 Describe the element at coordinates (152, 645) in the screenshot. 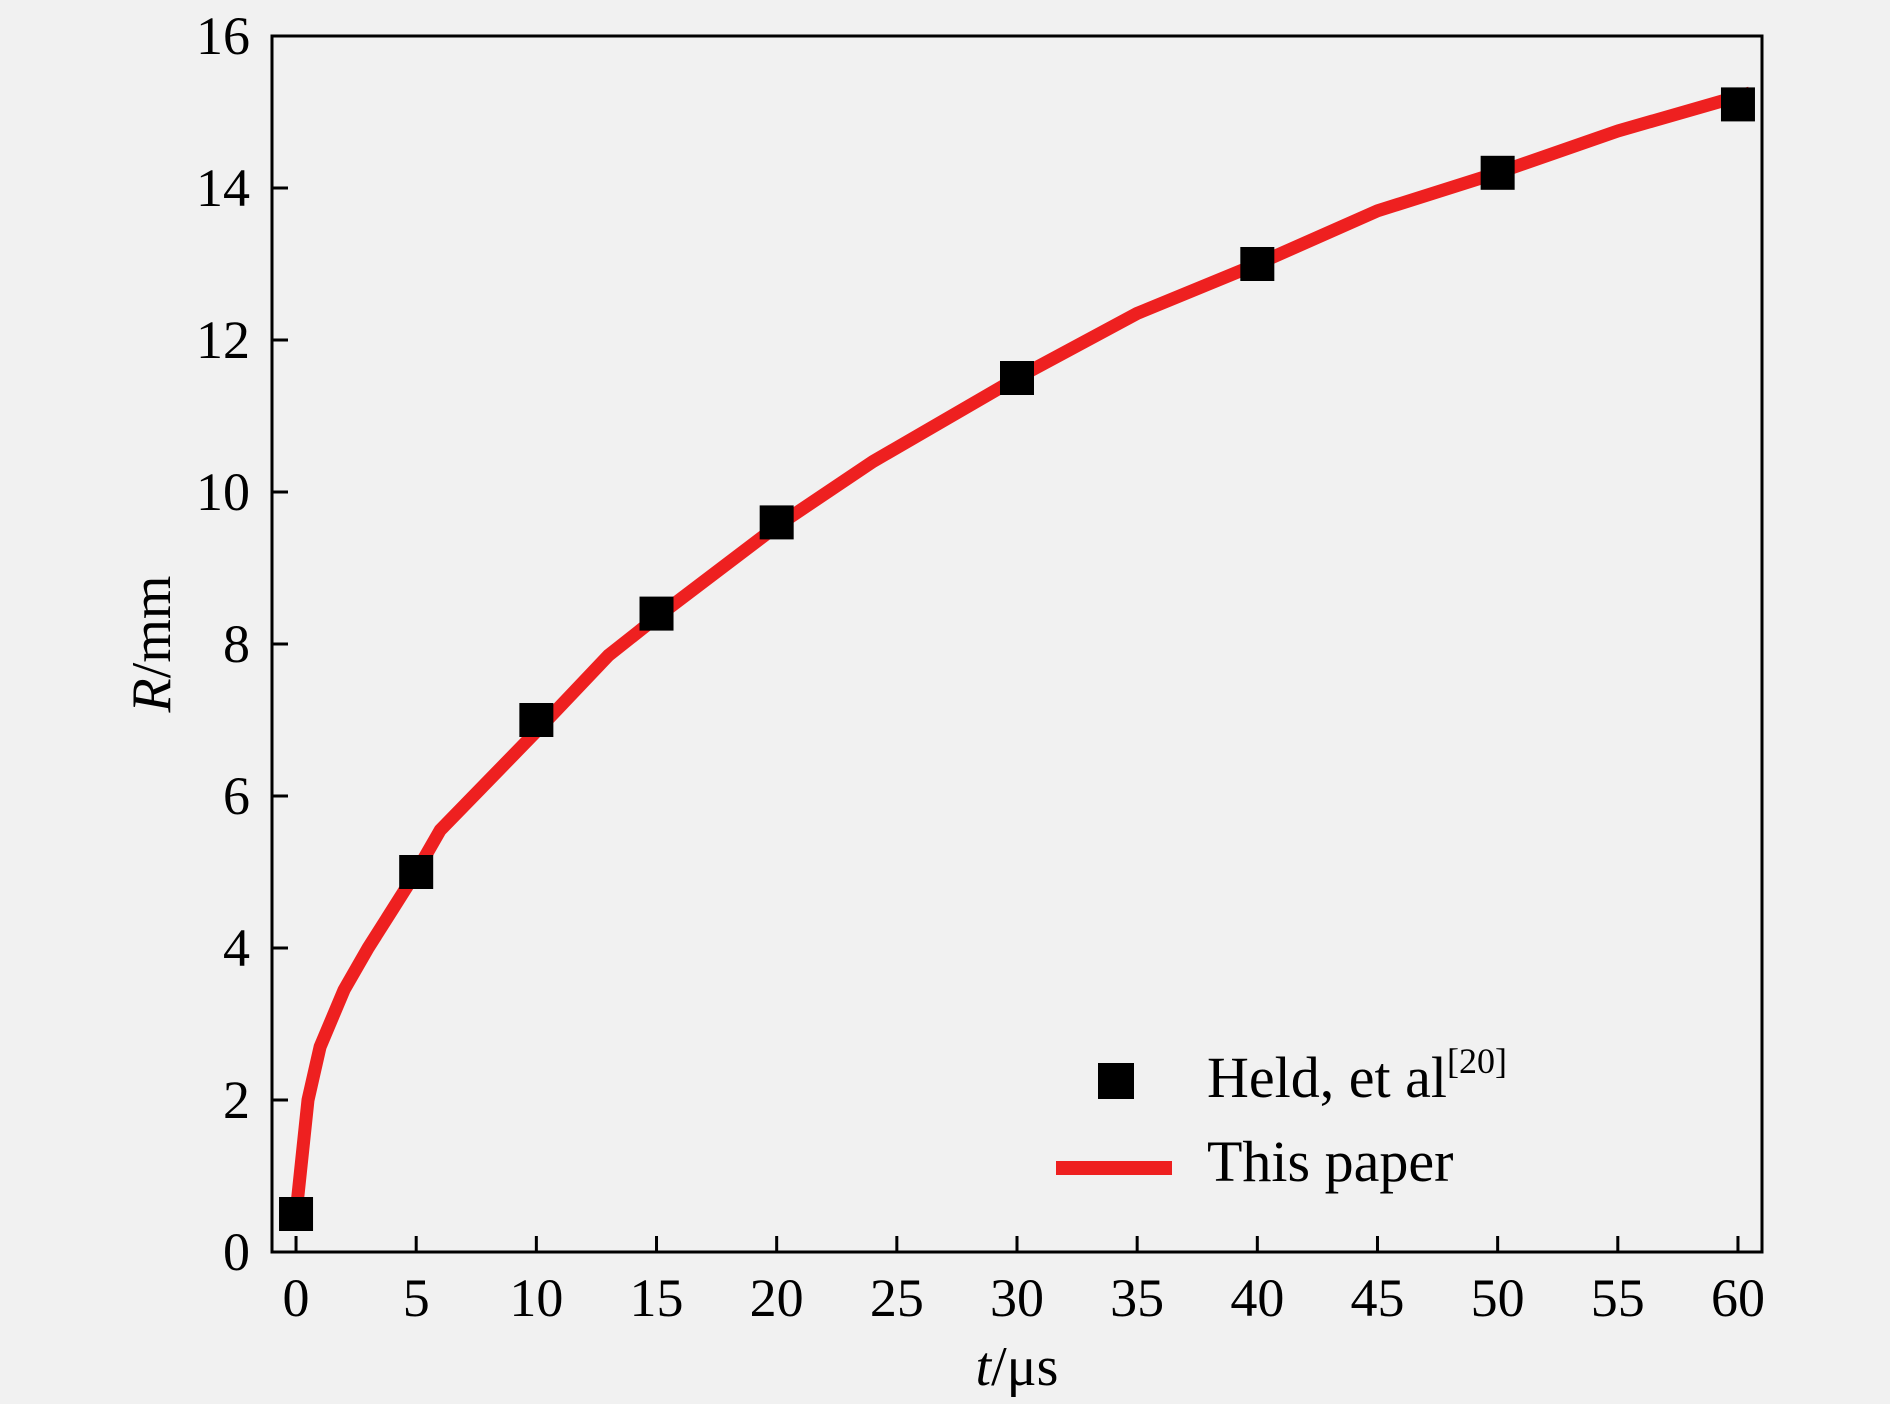

I see `y-axis-label: R/mm` at that location.